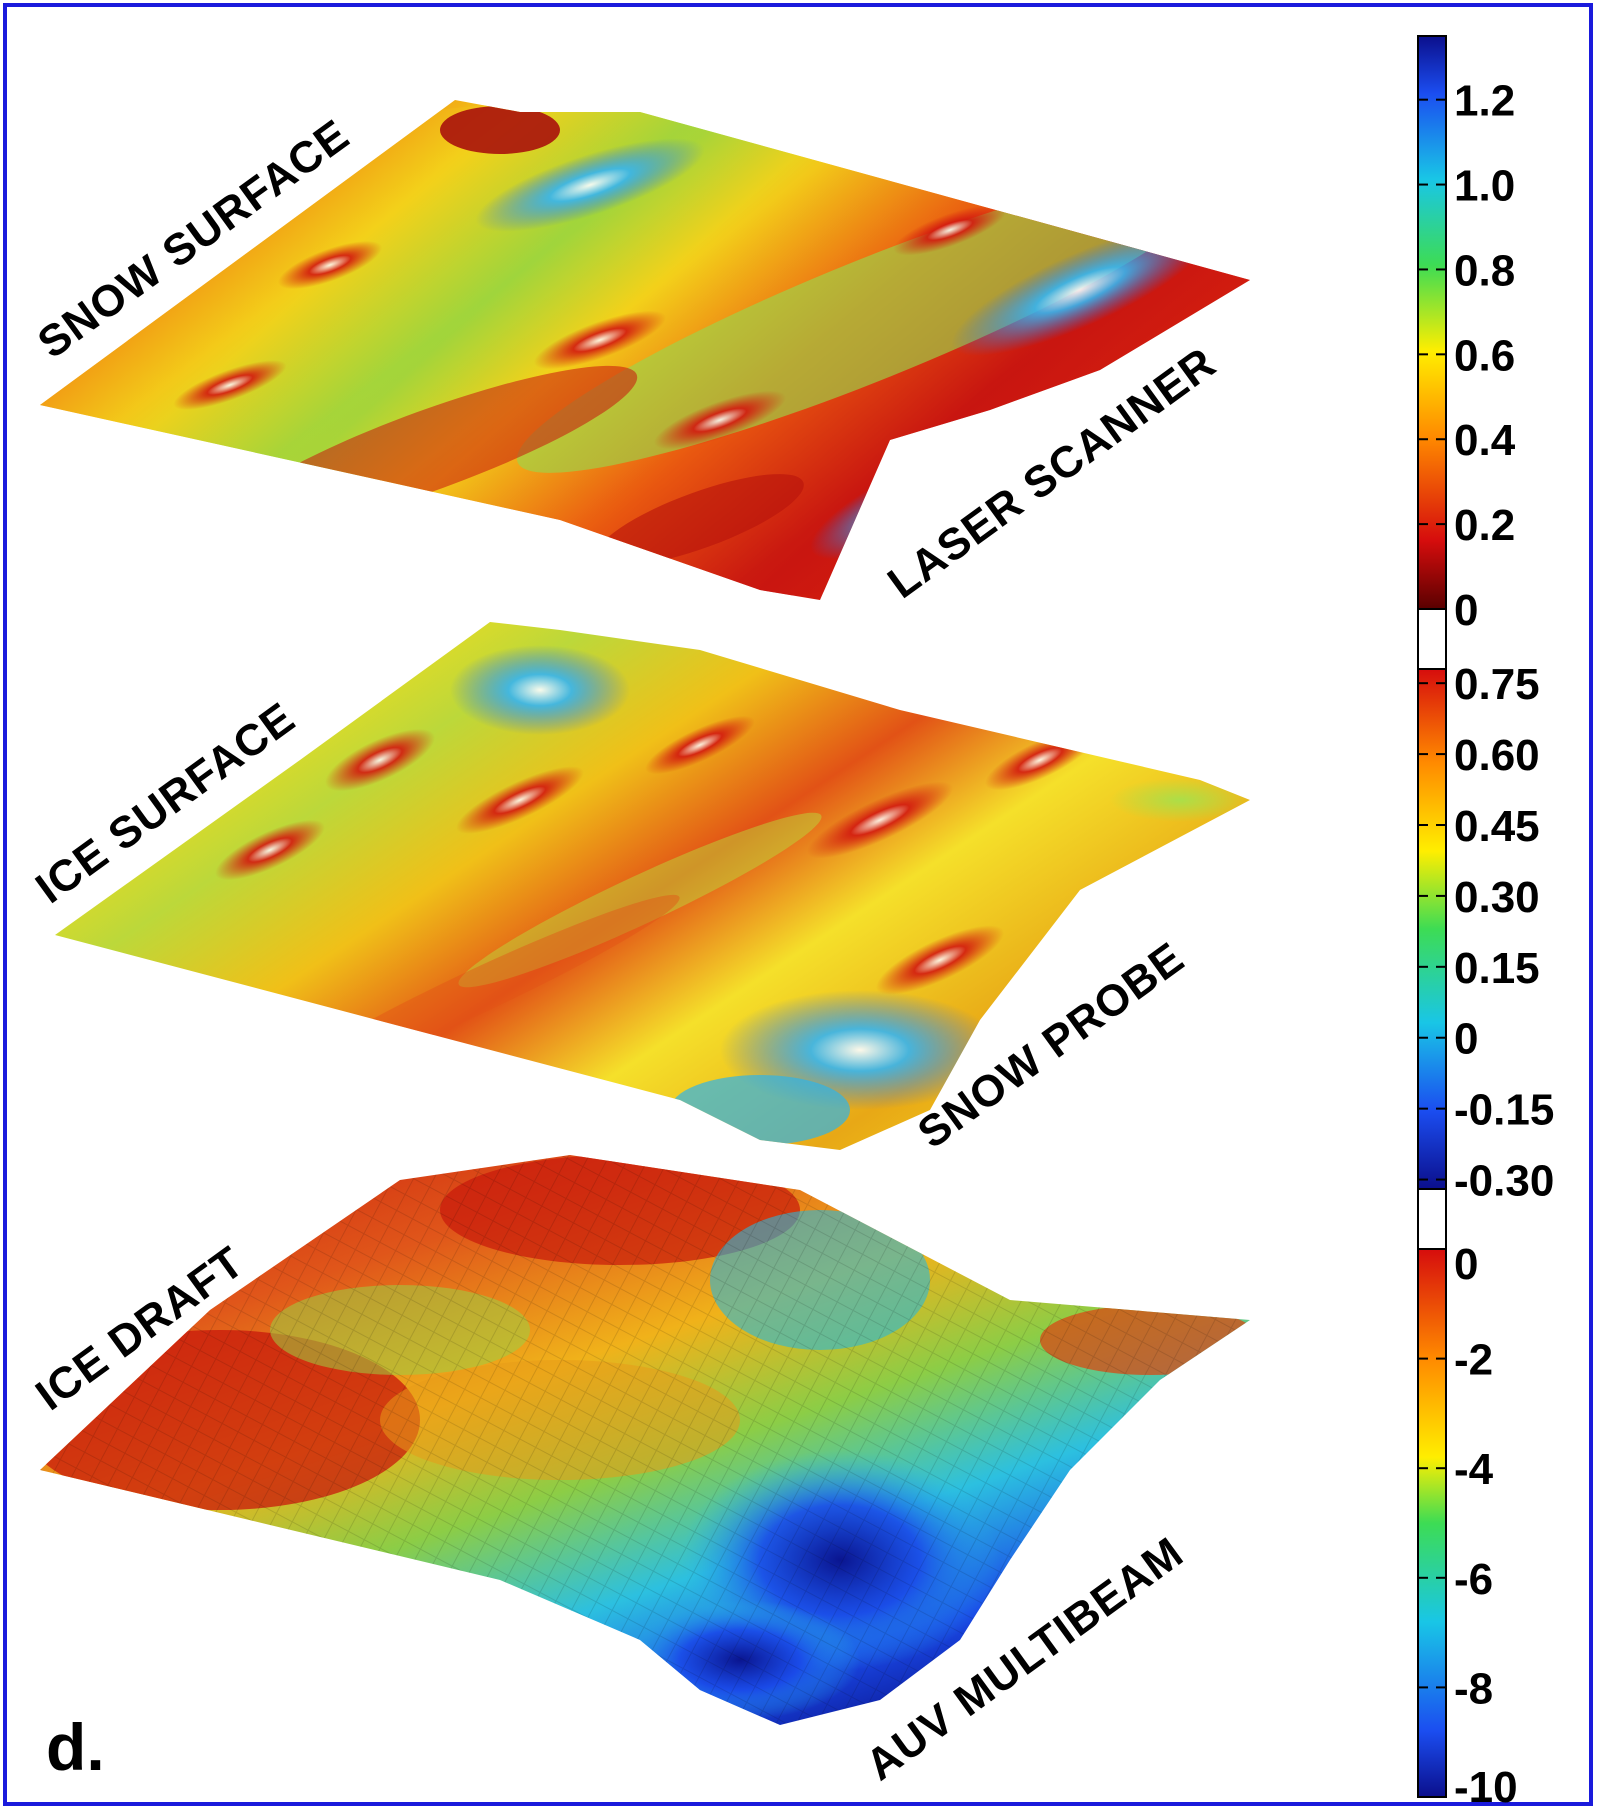 This screenshot has height=1813, width=1600. I want to click on snow-colorbar-tick-label: 1.0, so click(1484, 186).